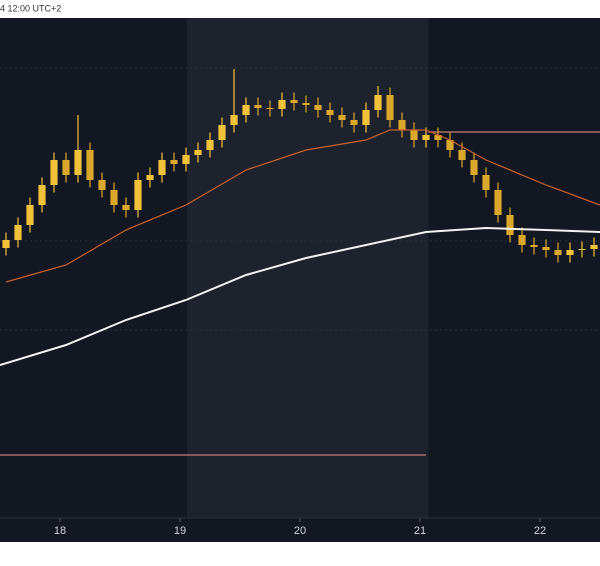  What do you see at coordinates (180, 531) in the screenshot?
I see `x-tick-label: 19` at bounding box center [180, 531].